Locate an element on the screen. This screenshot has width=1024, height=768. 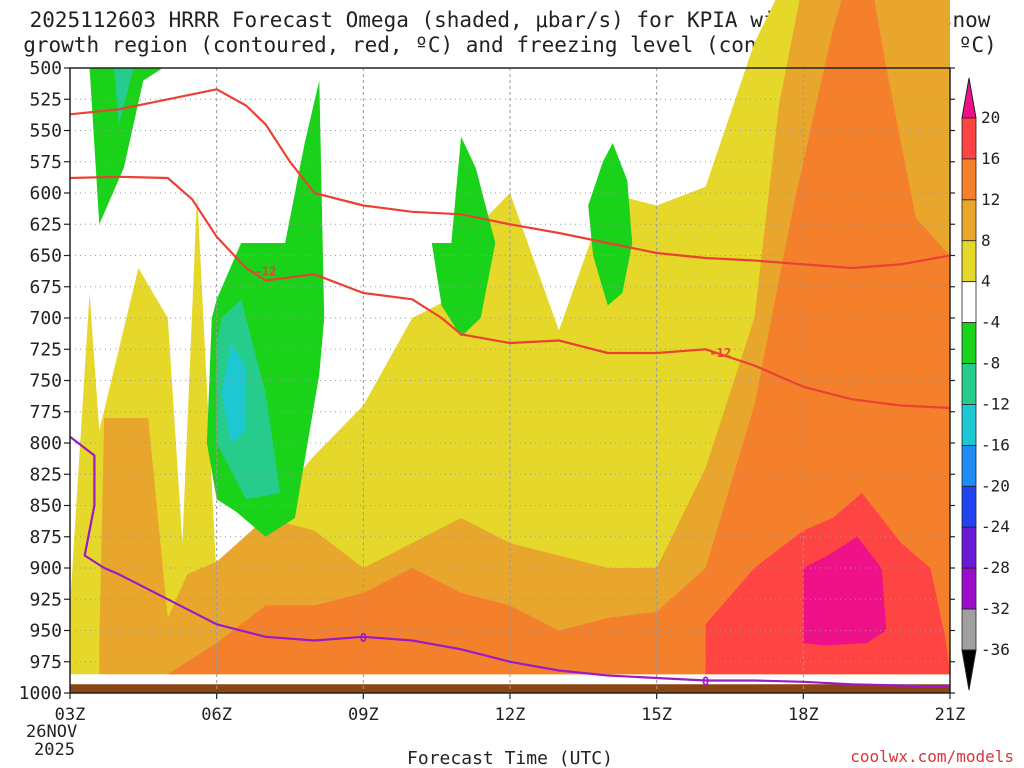
contour-label-0: -12 is located at coordinates (266, 272).